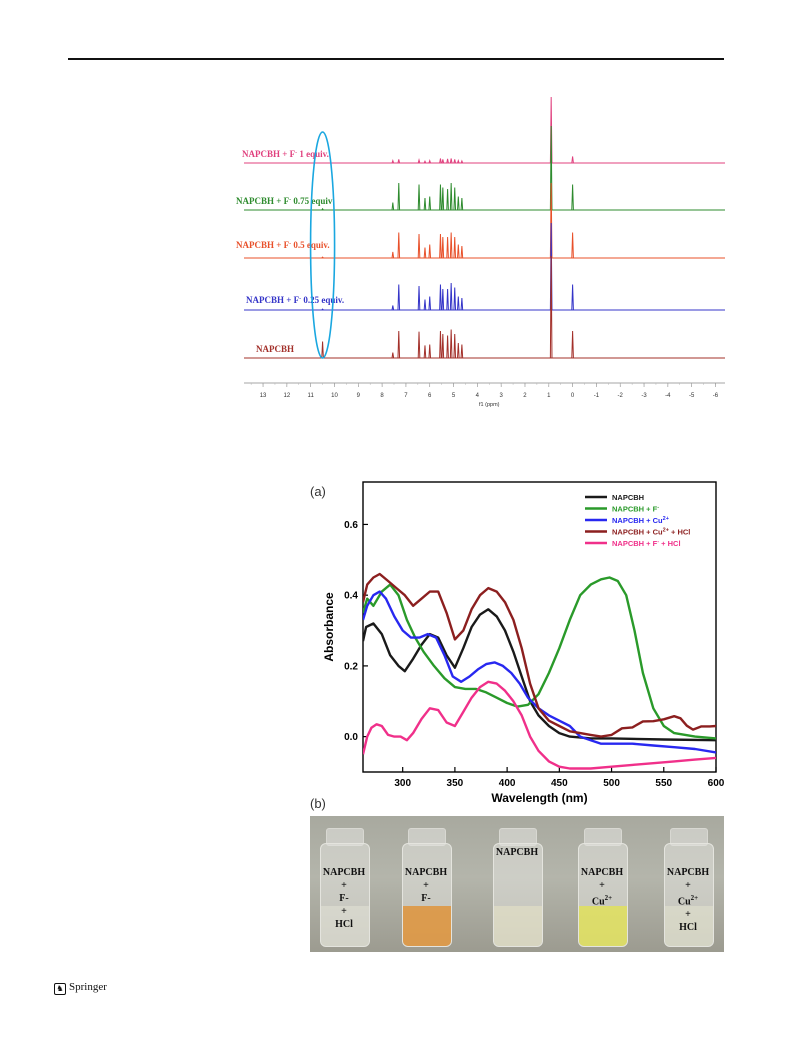 This screenshot has width=793, height=1053. Describe the element at coordinates (507, 783) in the screenshot. I see `uv-x-tick-label: 400` at that location.